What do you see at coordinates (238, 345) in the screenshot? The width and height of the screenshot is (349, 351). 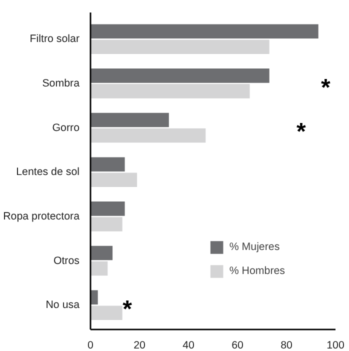 I see `x-tick-label: 60` at bounding box center [238, 345].